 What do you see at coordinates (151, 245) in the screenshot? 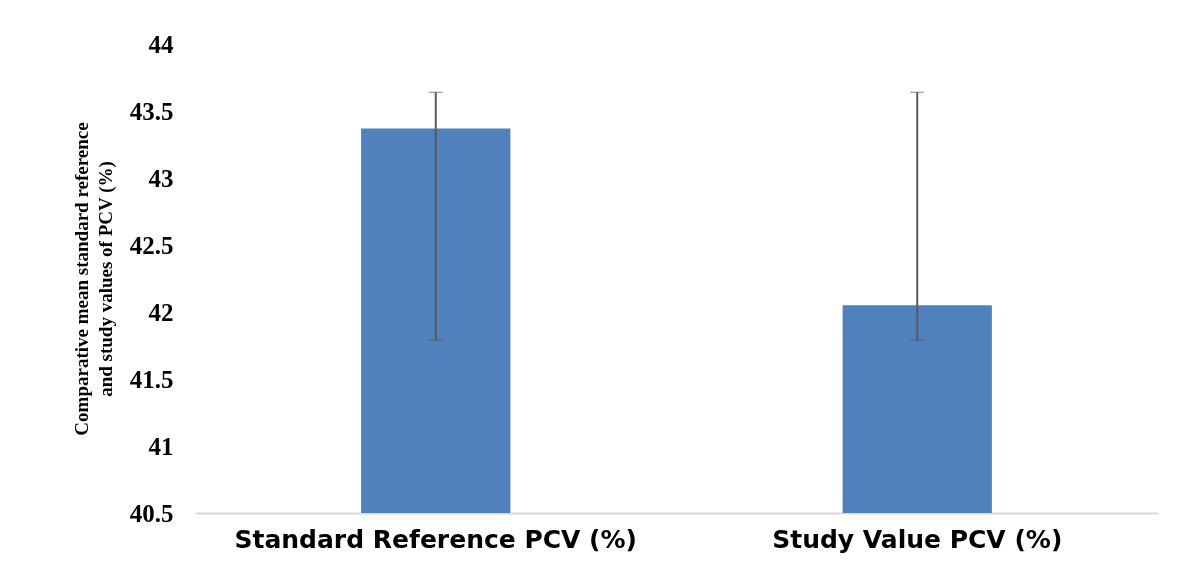
I see `y-tick-label: 42.5` at bounding box center [151, 245].